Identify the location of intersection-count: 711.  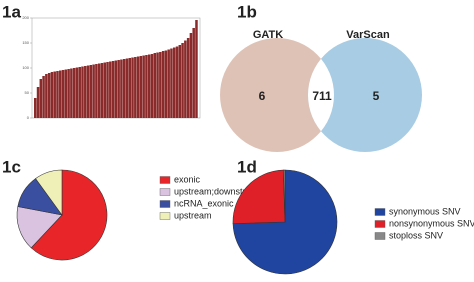
(322, 96).